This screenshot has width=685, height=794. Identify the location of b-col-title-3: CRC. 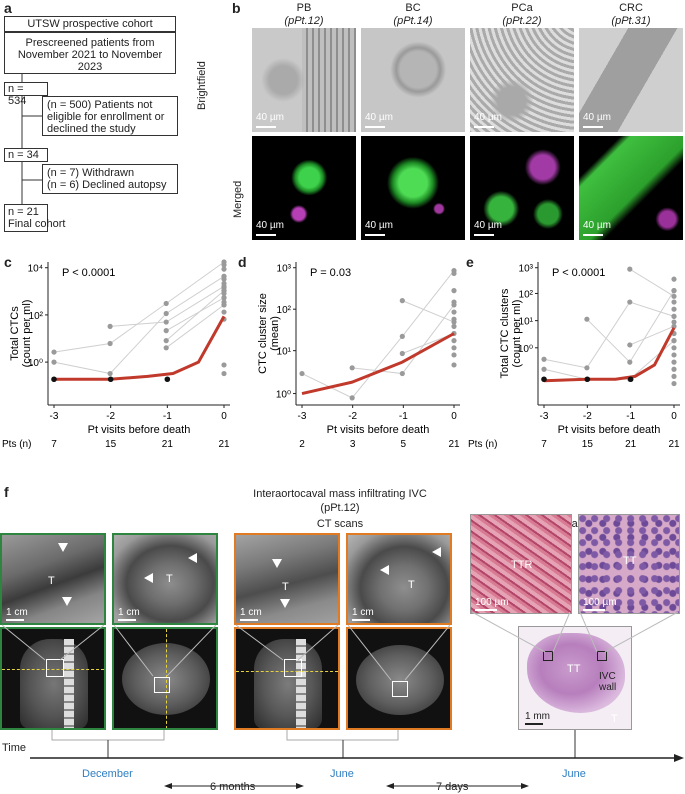
(631, 8).